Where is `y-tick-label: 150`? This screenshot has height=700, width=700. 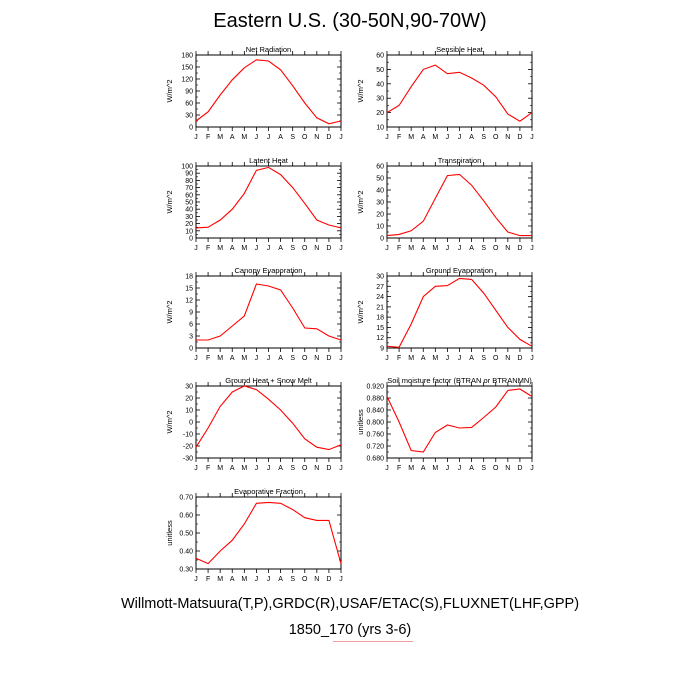 y-tick-label: 150 is located at coordinates (187, 68).